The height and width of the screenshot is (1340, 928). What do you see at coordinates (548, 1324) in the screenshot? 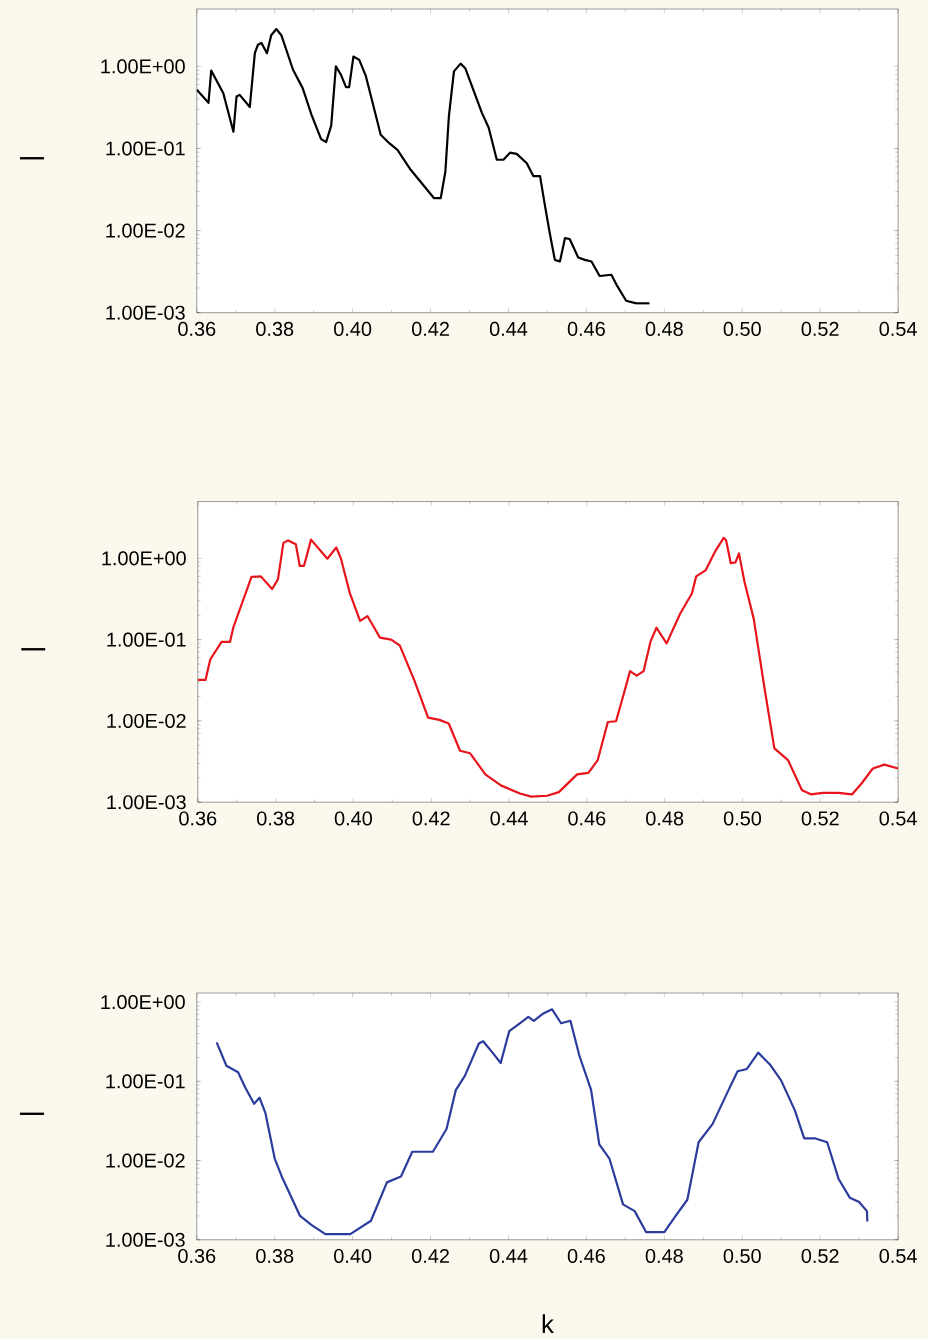
I see `x-axis-title: k` at bounding box center [548, 1324].